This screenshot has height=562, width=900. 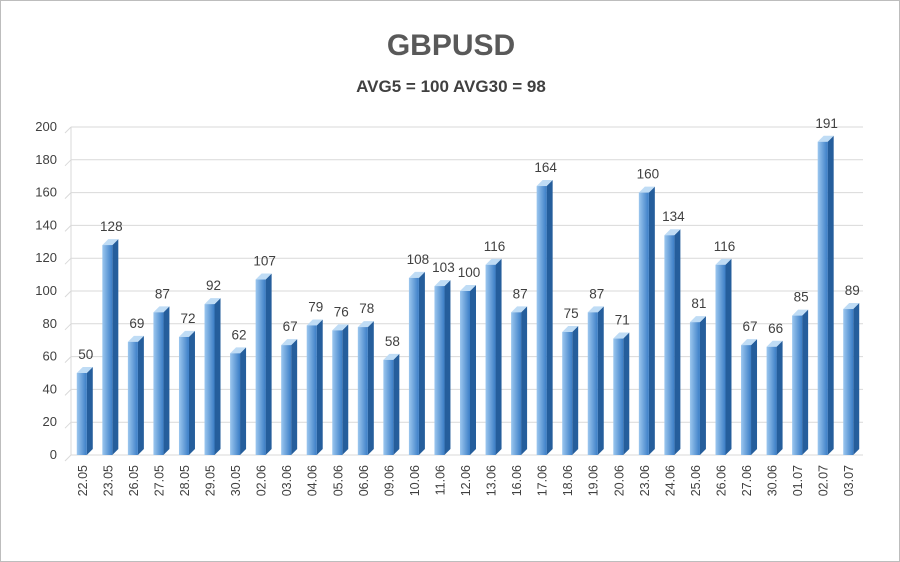 I want to click on x-tick-label: 27.05, so click(x=159, y=480).